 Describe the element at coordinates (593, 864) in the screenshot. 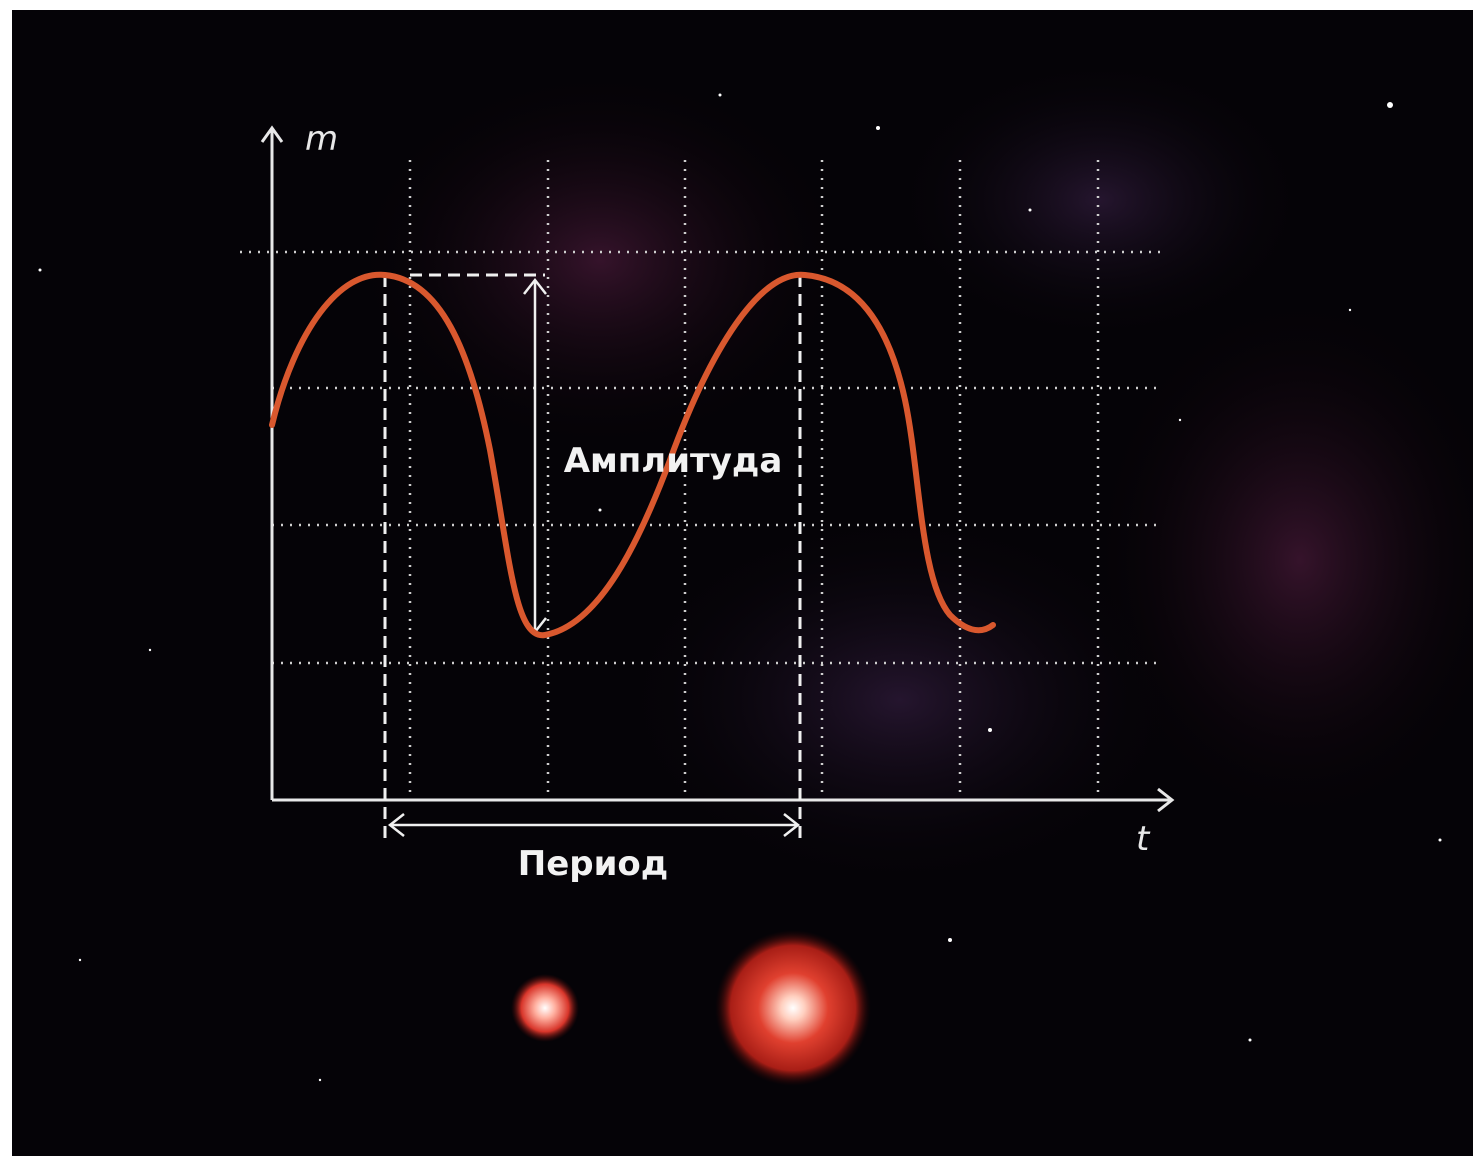

I see `period-label: Период` at that location.